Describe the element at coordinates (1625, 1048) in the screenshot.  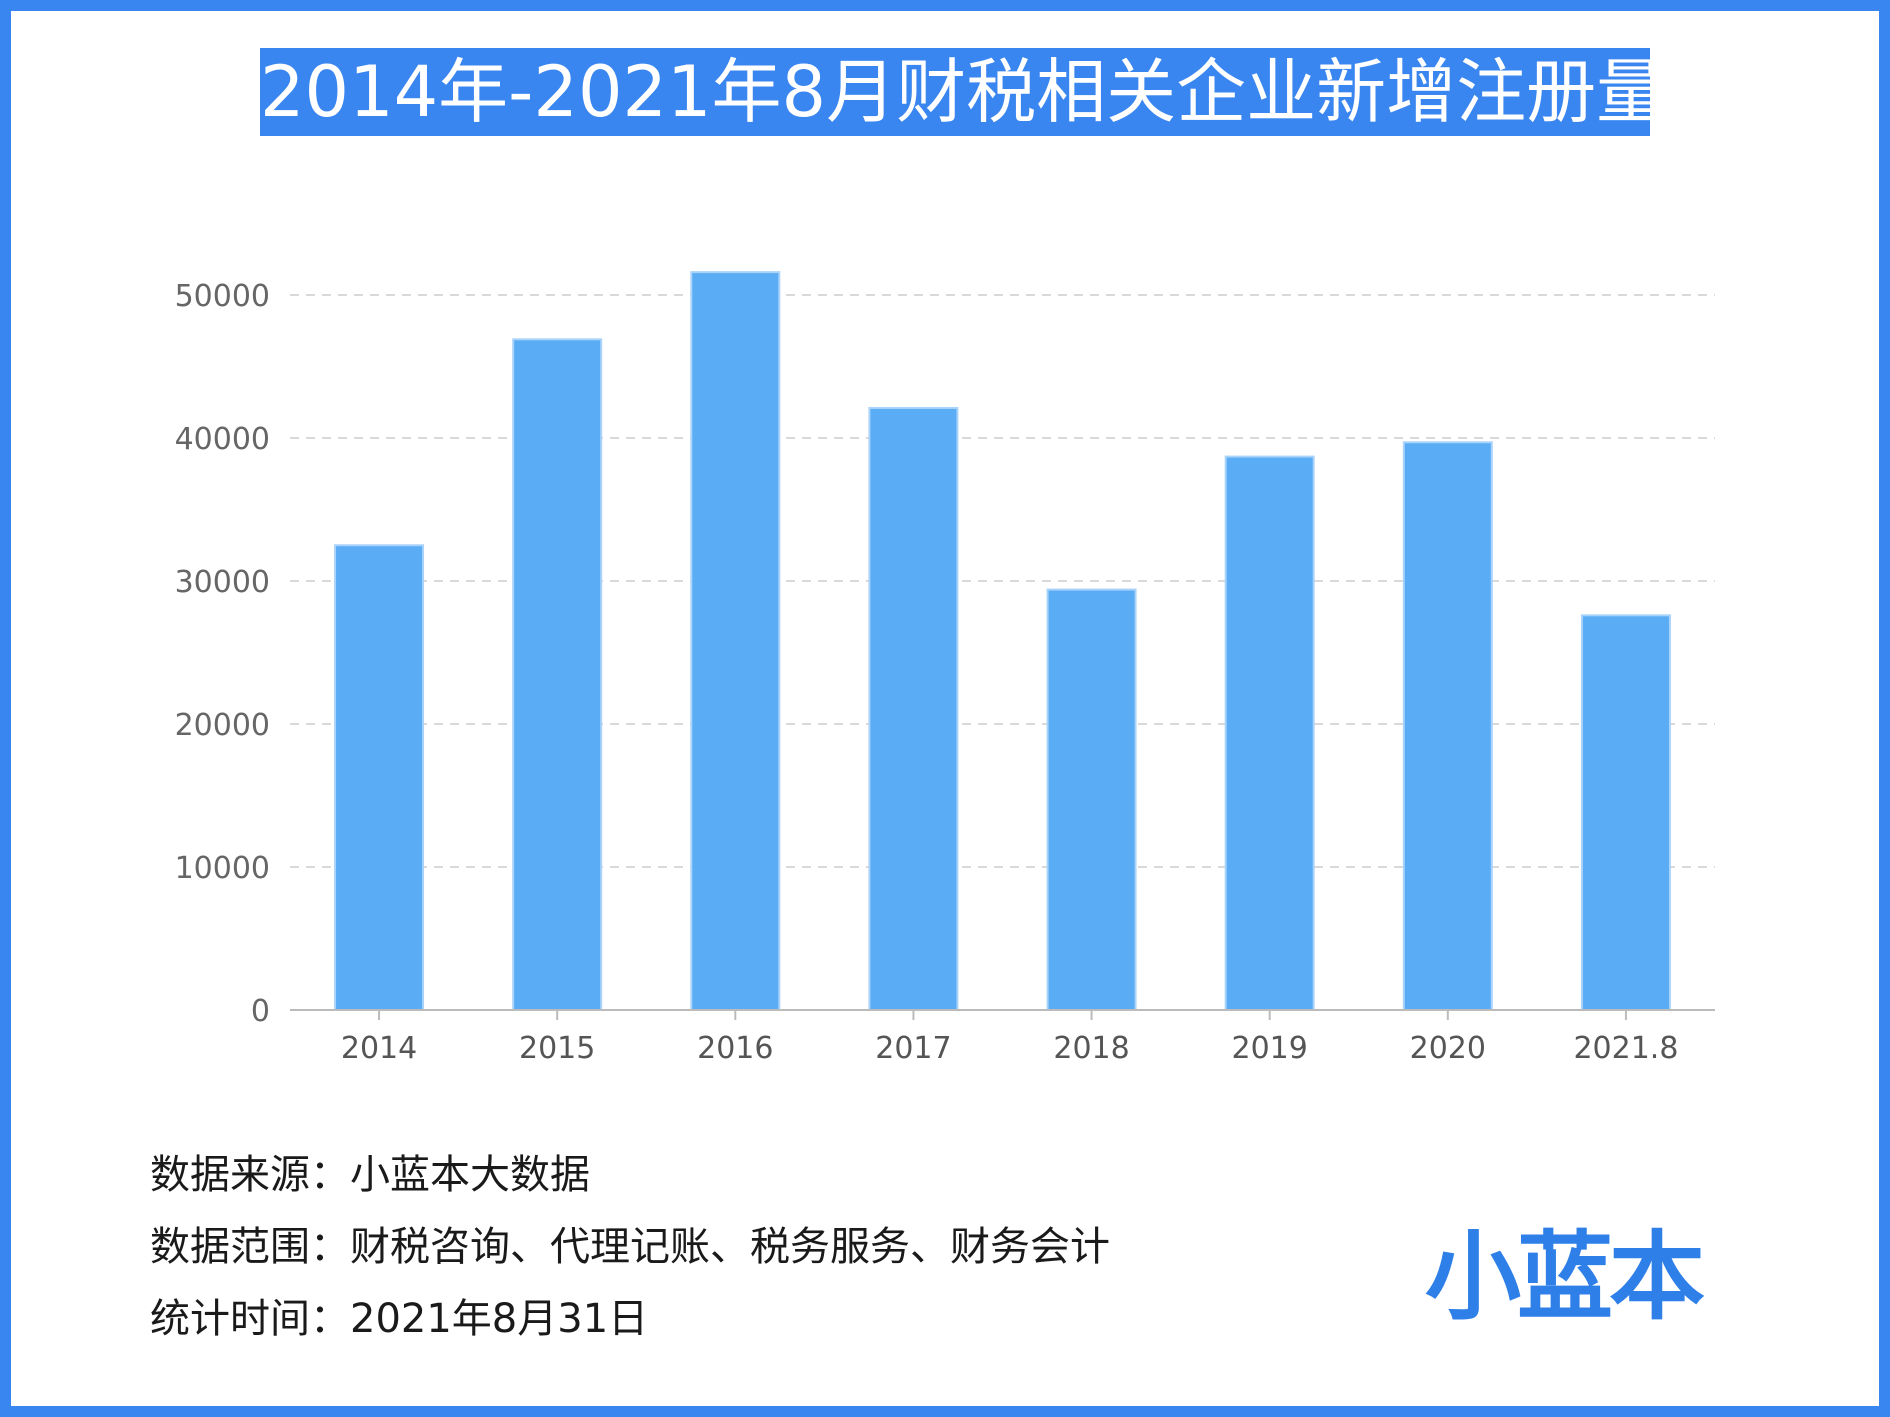
I see `x-tick-label: 2021.8` at that location.